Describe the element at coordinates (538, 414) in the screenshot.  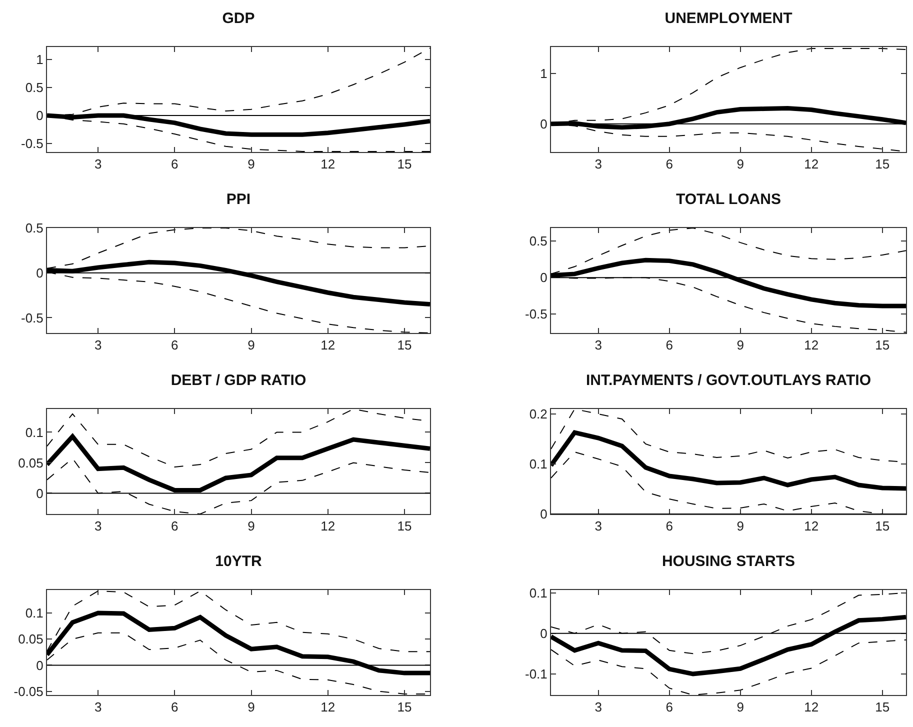
I see `y-tick-label: 0.2` at that location.